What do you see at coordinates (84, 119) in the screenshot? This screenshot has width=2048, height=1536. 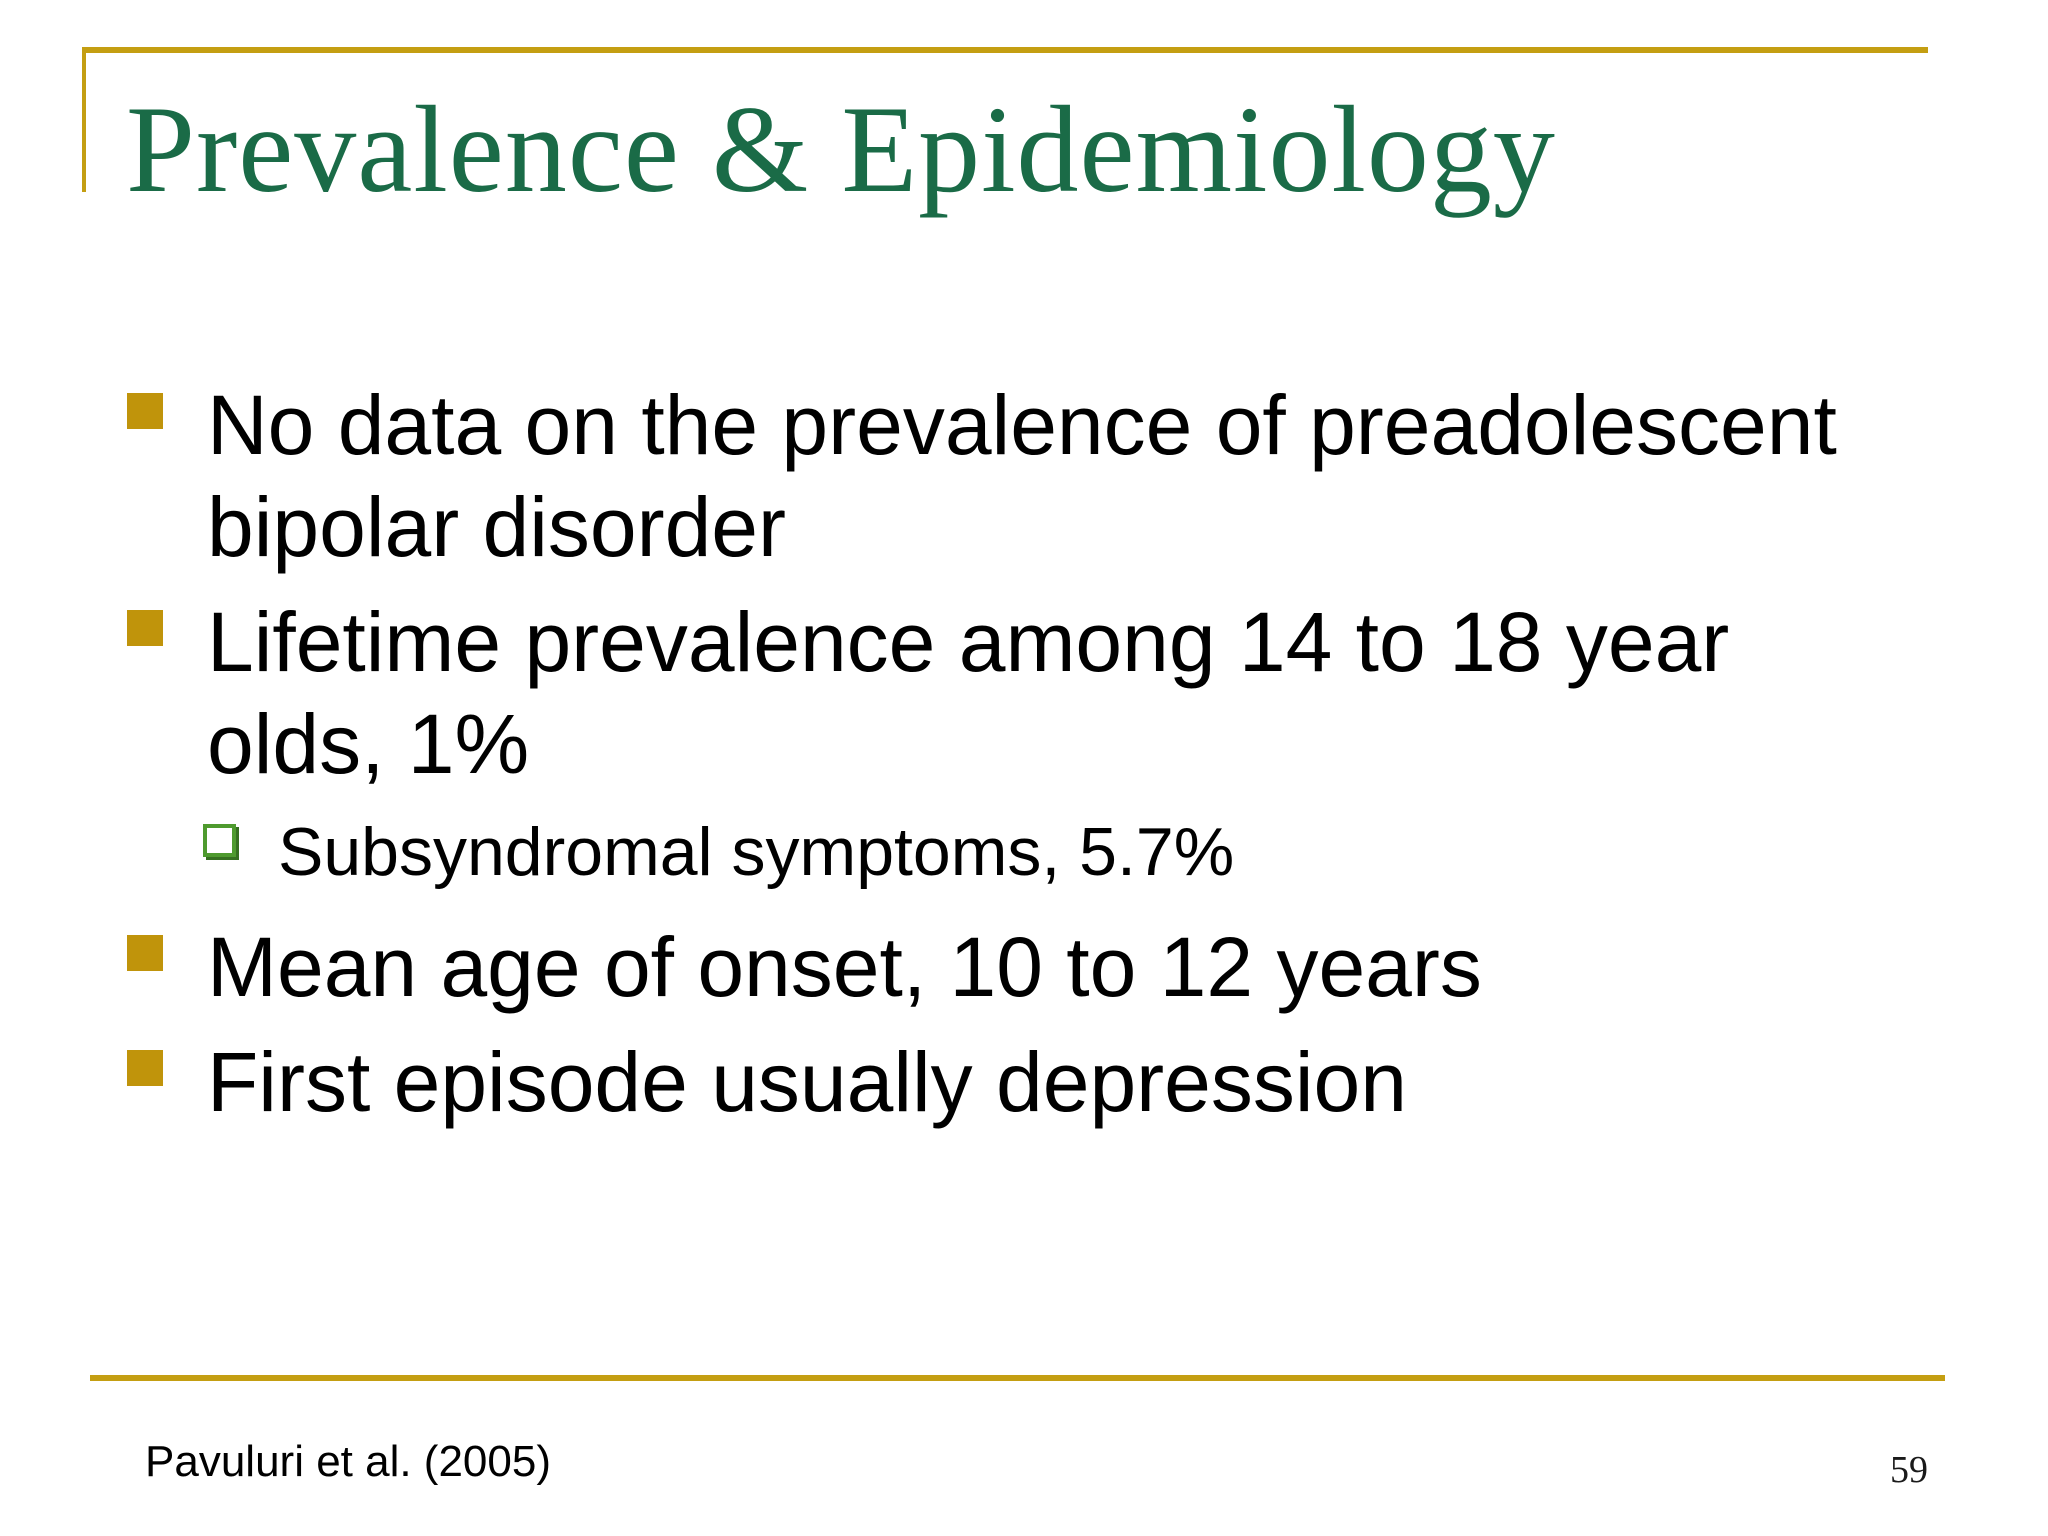 I see `left-rule` at bounding box center [84, 119].